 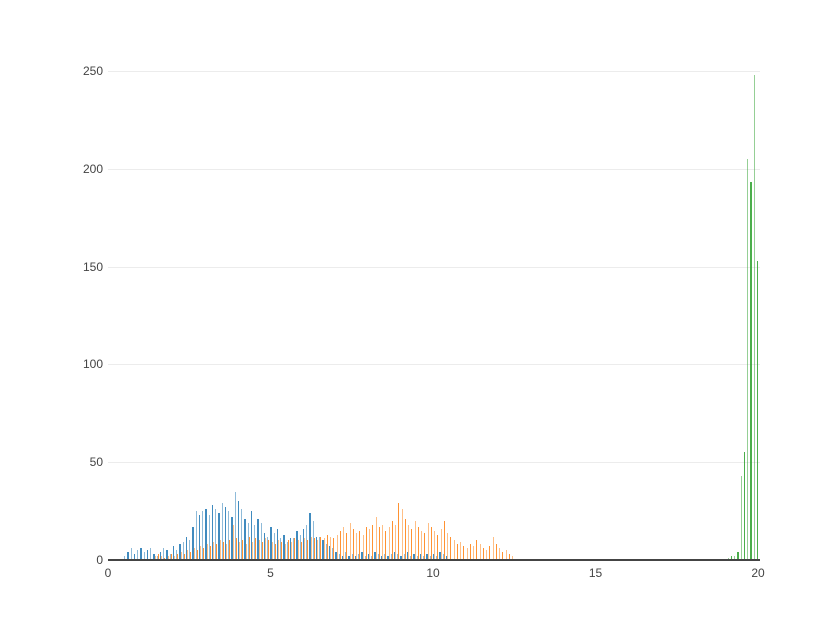 What do you see at coordinates (96, 462) in the screenshot?
I see `y-axis-tick-label: 50` at bounding box center [96, 462].